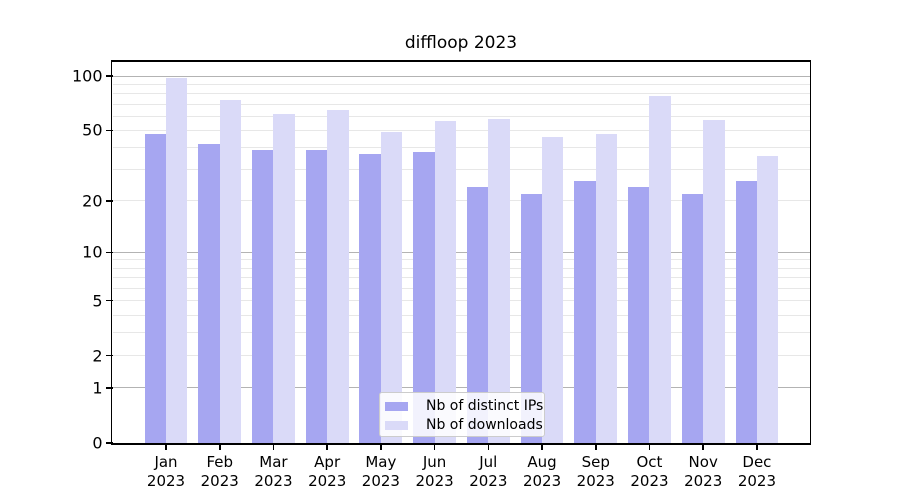 The height and width of the screenshot is (500, 900). I want to click on y-tick-label-10: 10, so click(92, 252).